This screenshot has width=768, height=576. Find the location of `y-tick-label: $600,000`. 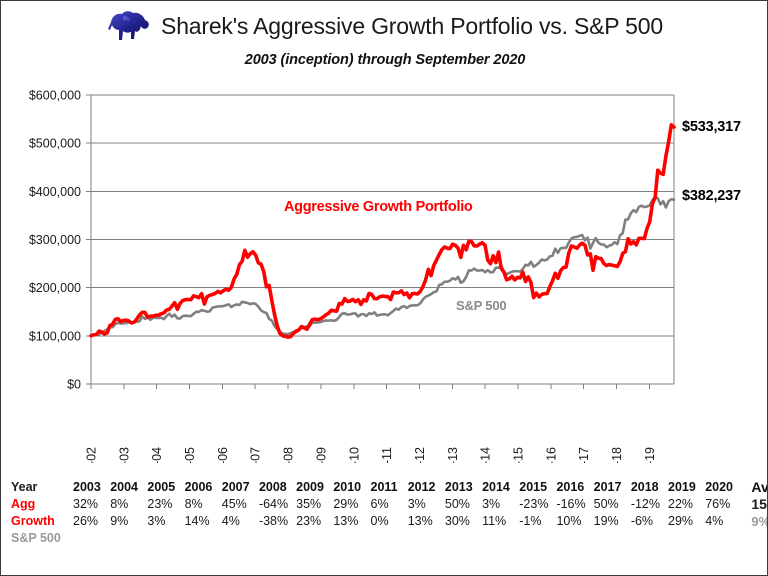

y-tick-label: $600,000 is located at coordinates (55, 96).